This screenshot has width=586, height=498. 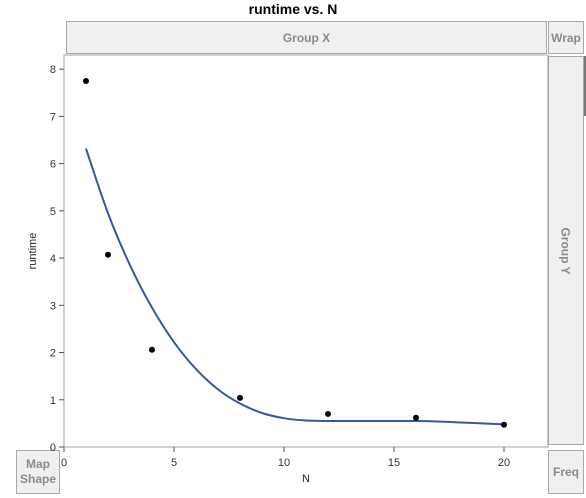 I want to click on freq-drop-zone: Freq, so click(x=566, y=472).